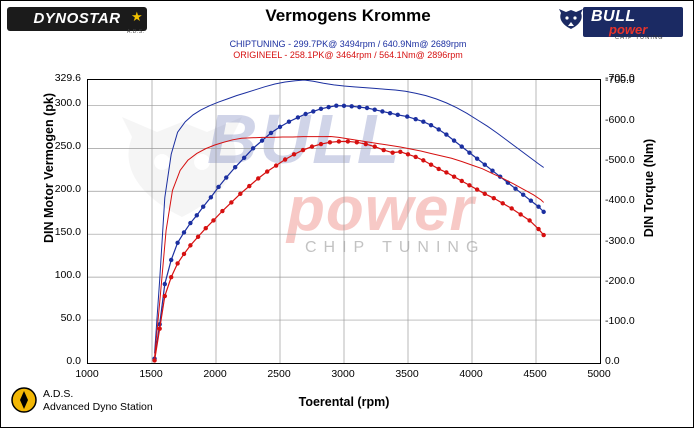  I want to click on bullpower-logo: BULL power CHIP TUNING, so click(621, 25).